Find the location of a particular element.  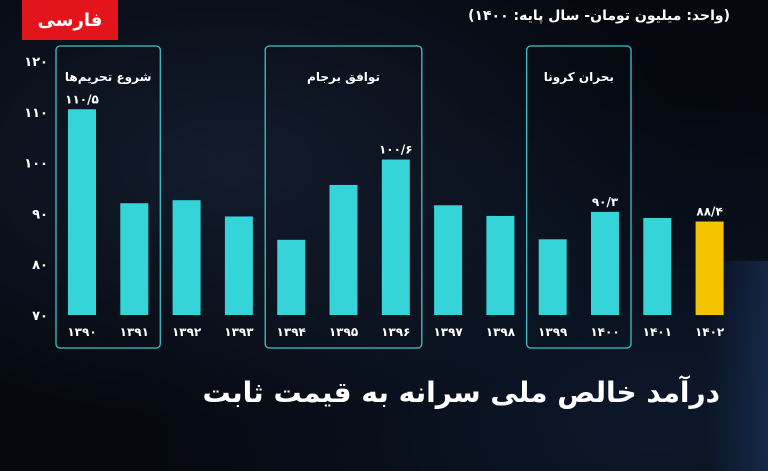

x-tick-label: ۱۳۹۶ is located at coordinates (395, 332).